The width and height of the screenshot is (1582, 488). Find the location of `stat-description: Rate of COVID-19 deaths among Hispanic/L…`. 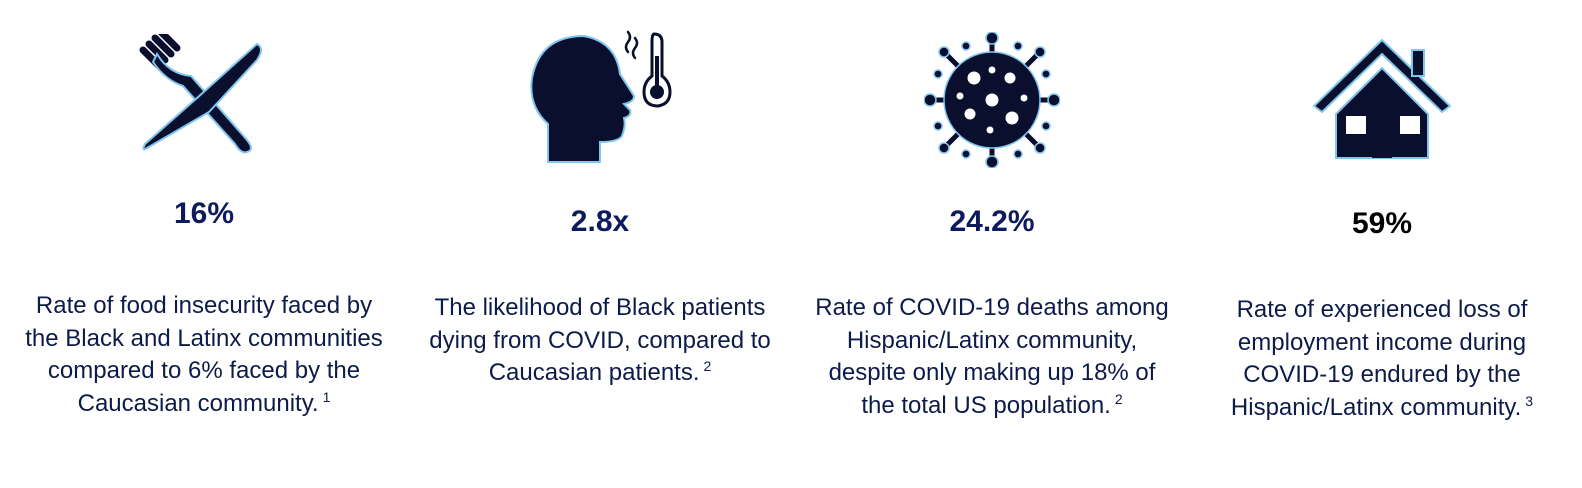

stat-description: Rate of COVID-19 deaths among Hispanic/L… is located at coordinates (992, 357).